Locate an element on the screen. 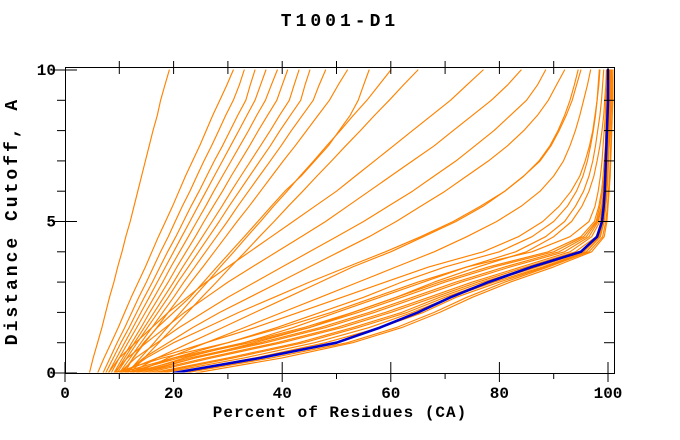  x-axis-title: Percent of Residues (CA) is located at coordinates (340, 413).